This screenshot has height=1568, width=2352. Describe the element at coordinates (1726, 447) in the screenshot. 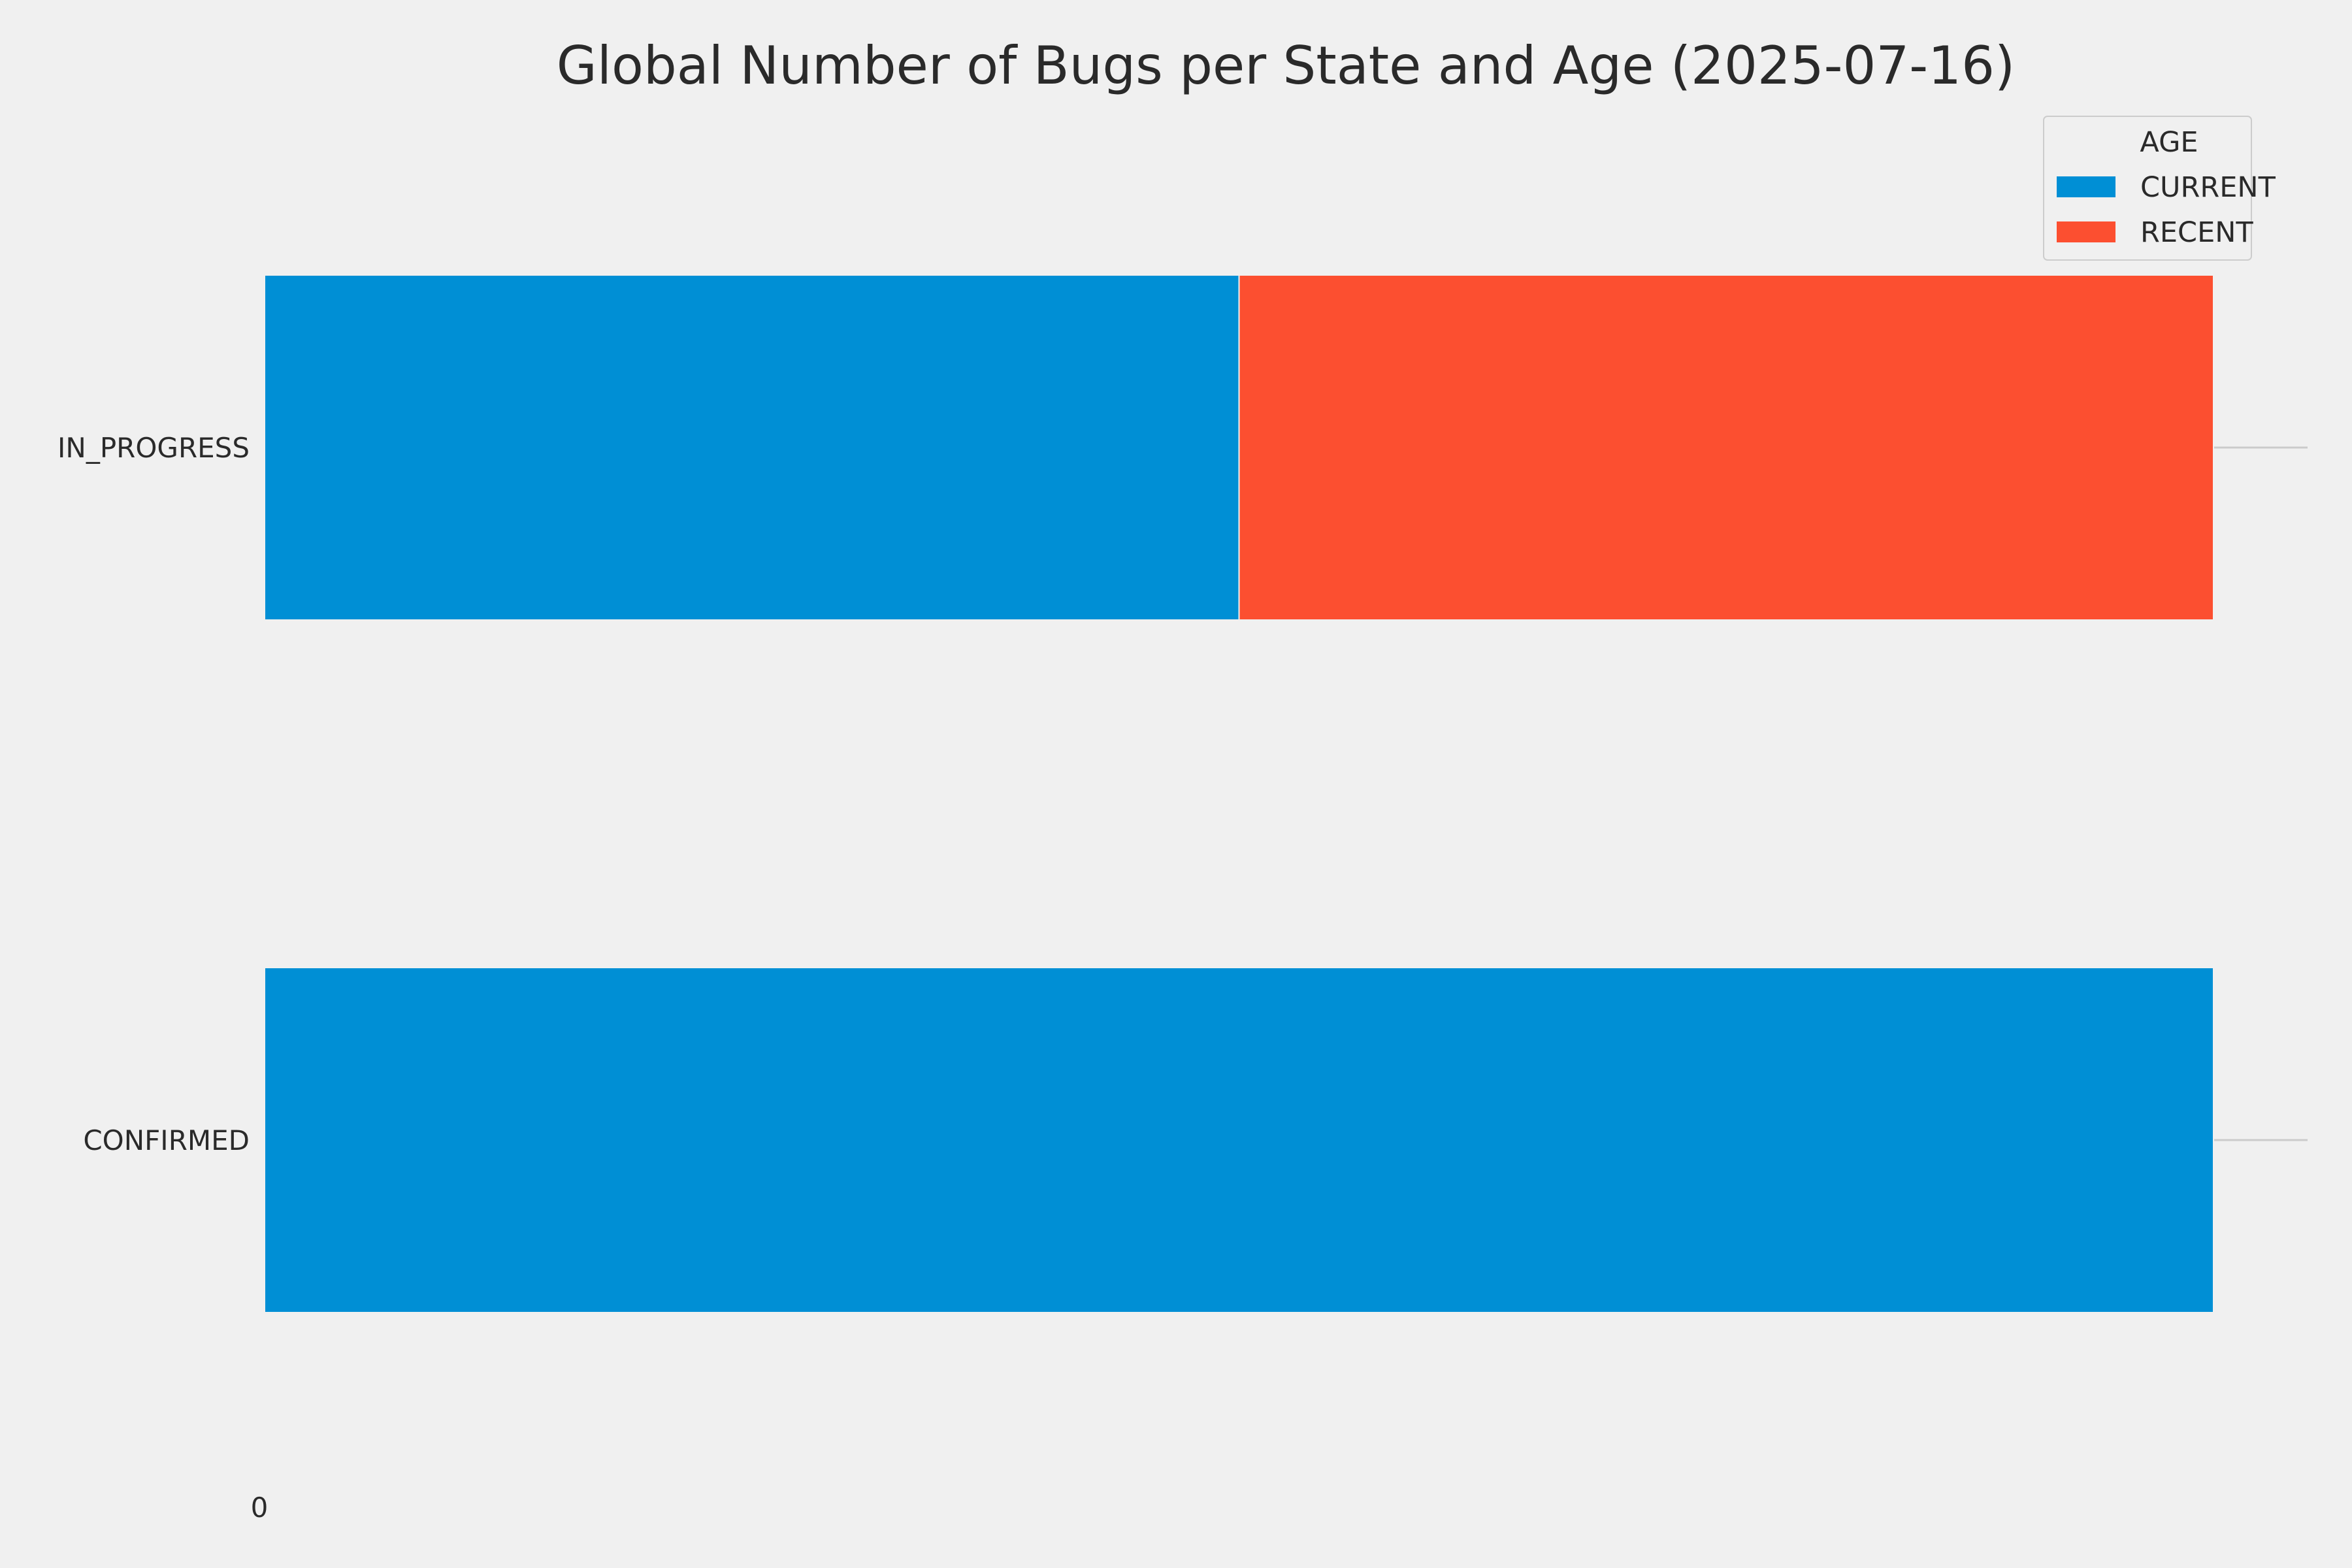

I see `bar-in-progress-recent` at that location.